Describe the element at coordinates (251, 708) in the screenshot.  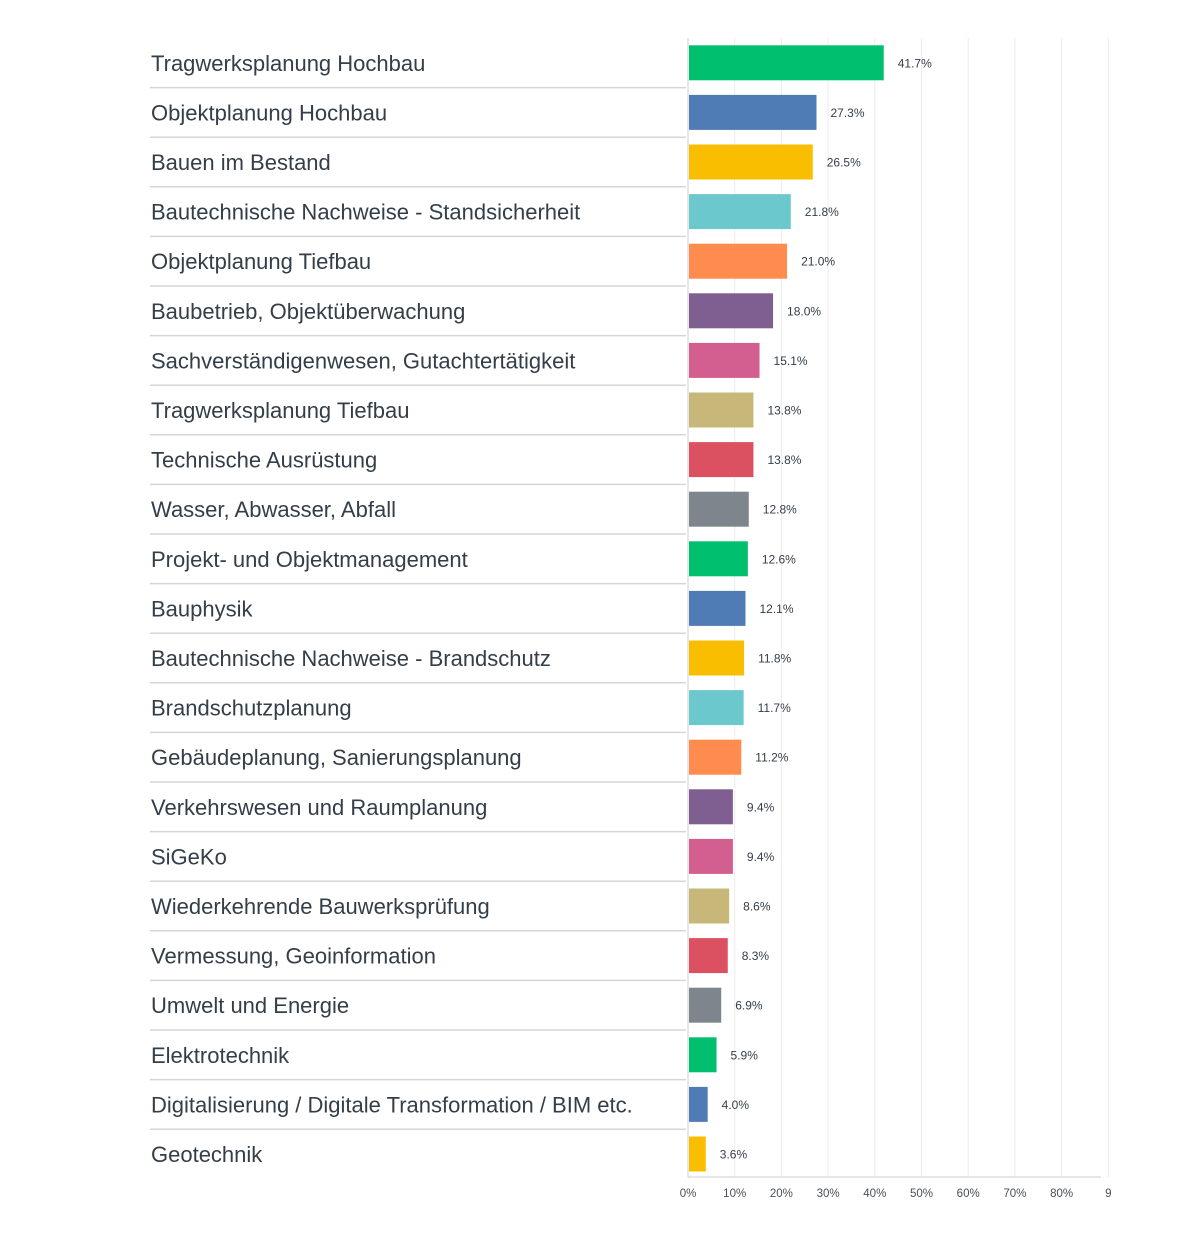
I see `category-label: Brandschutzplanung` at that location.